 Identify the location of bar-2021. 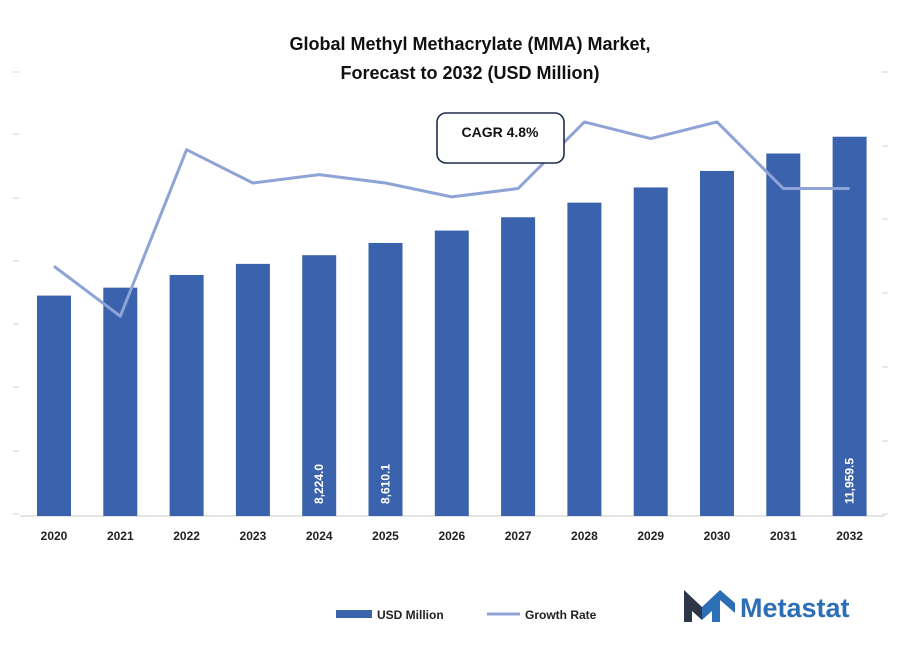
(120, 401).